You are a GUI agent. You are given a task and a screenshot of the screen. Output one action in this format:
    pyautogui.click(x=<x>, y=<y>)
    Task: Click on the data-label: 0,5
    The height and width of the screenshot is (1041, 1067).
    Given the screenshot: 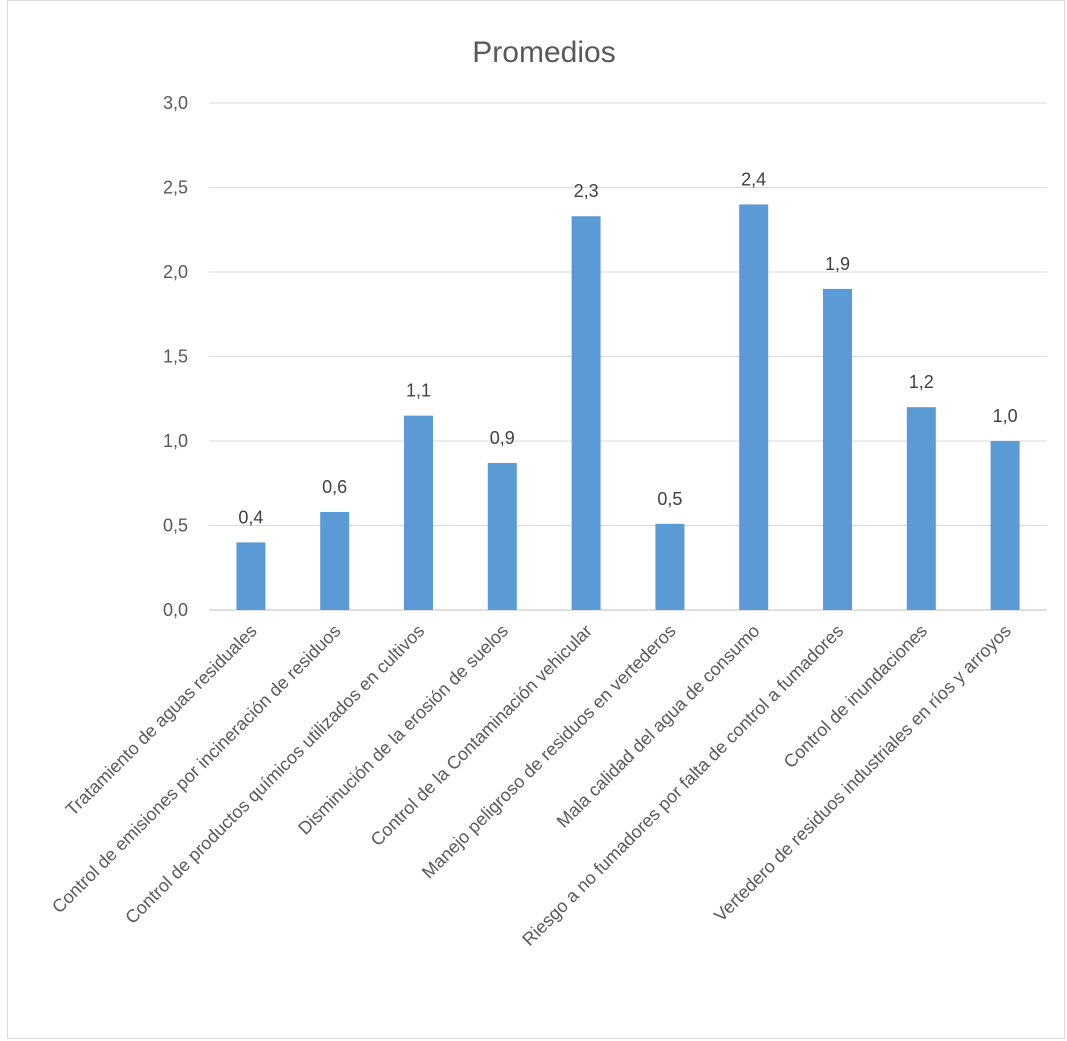 What is the action you would take?
    pyautogui.click(x=669, y=499)
    